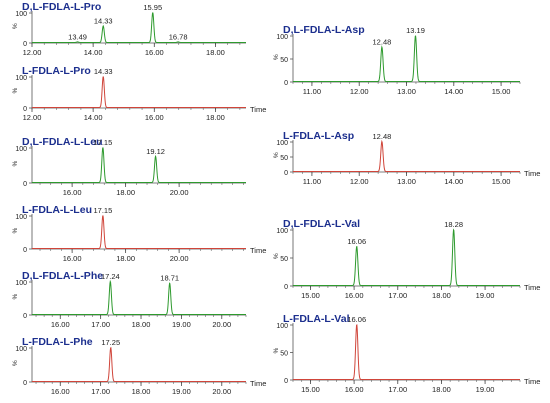  I want to click on panel-title: L-FDLA-L-Val, so click(316, 319).